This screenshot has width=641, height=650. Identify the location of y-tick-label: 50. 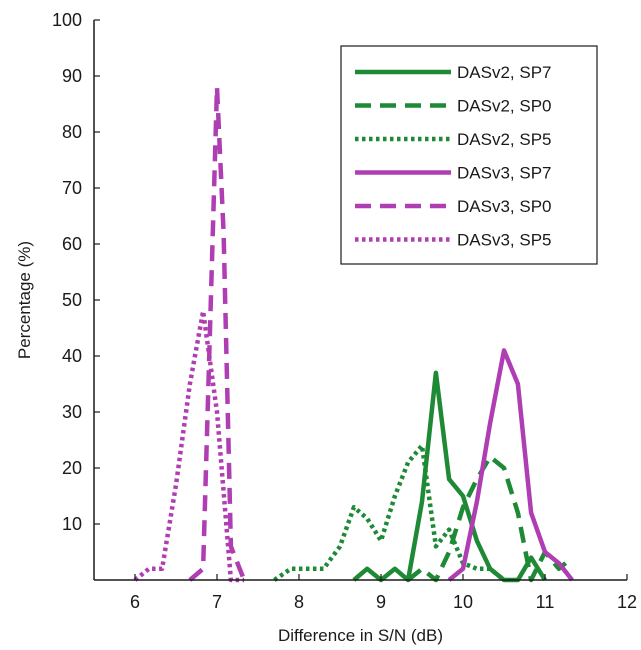
(72, 300).